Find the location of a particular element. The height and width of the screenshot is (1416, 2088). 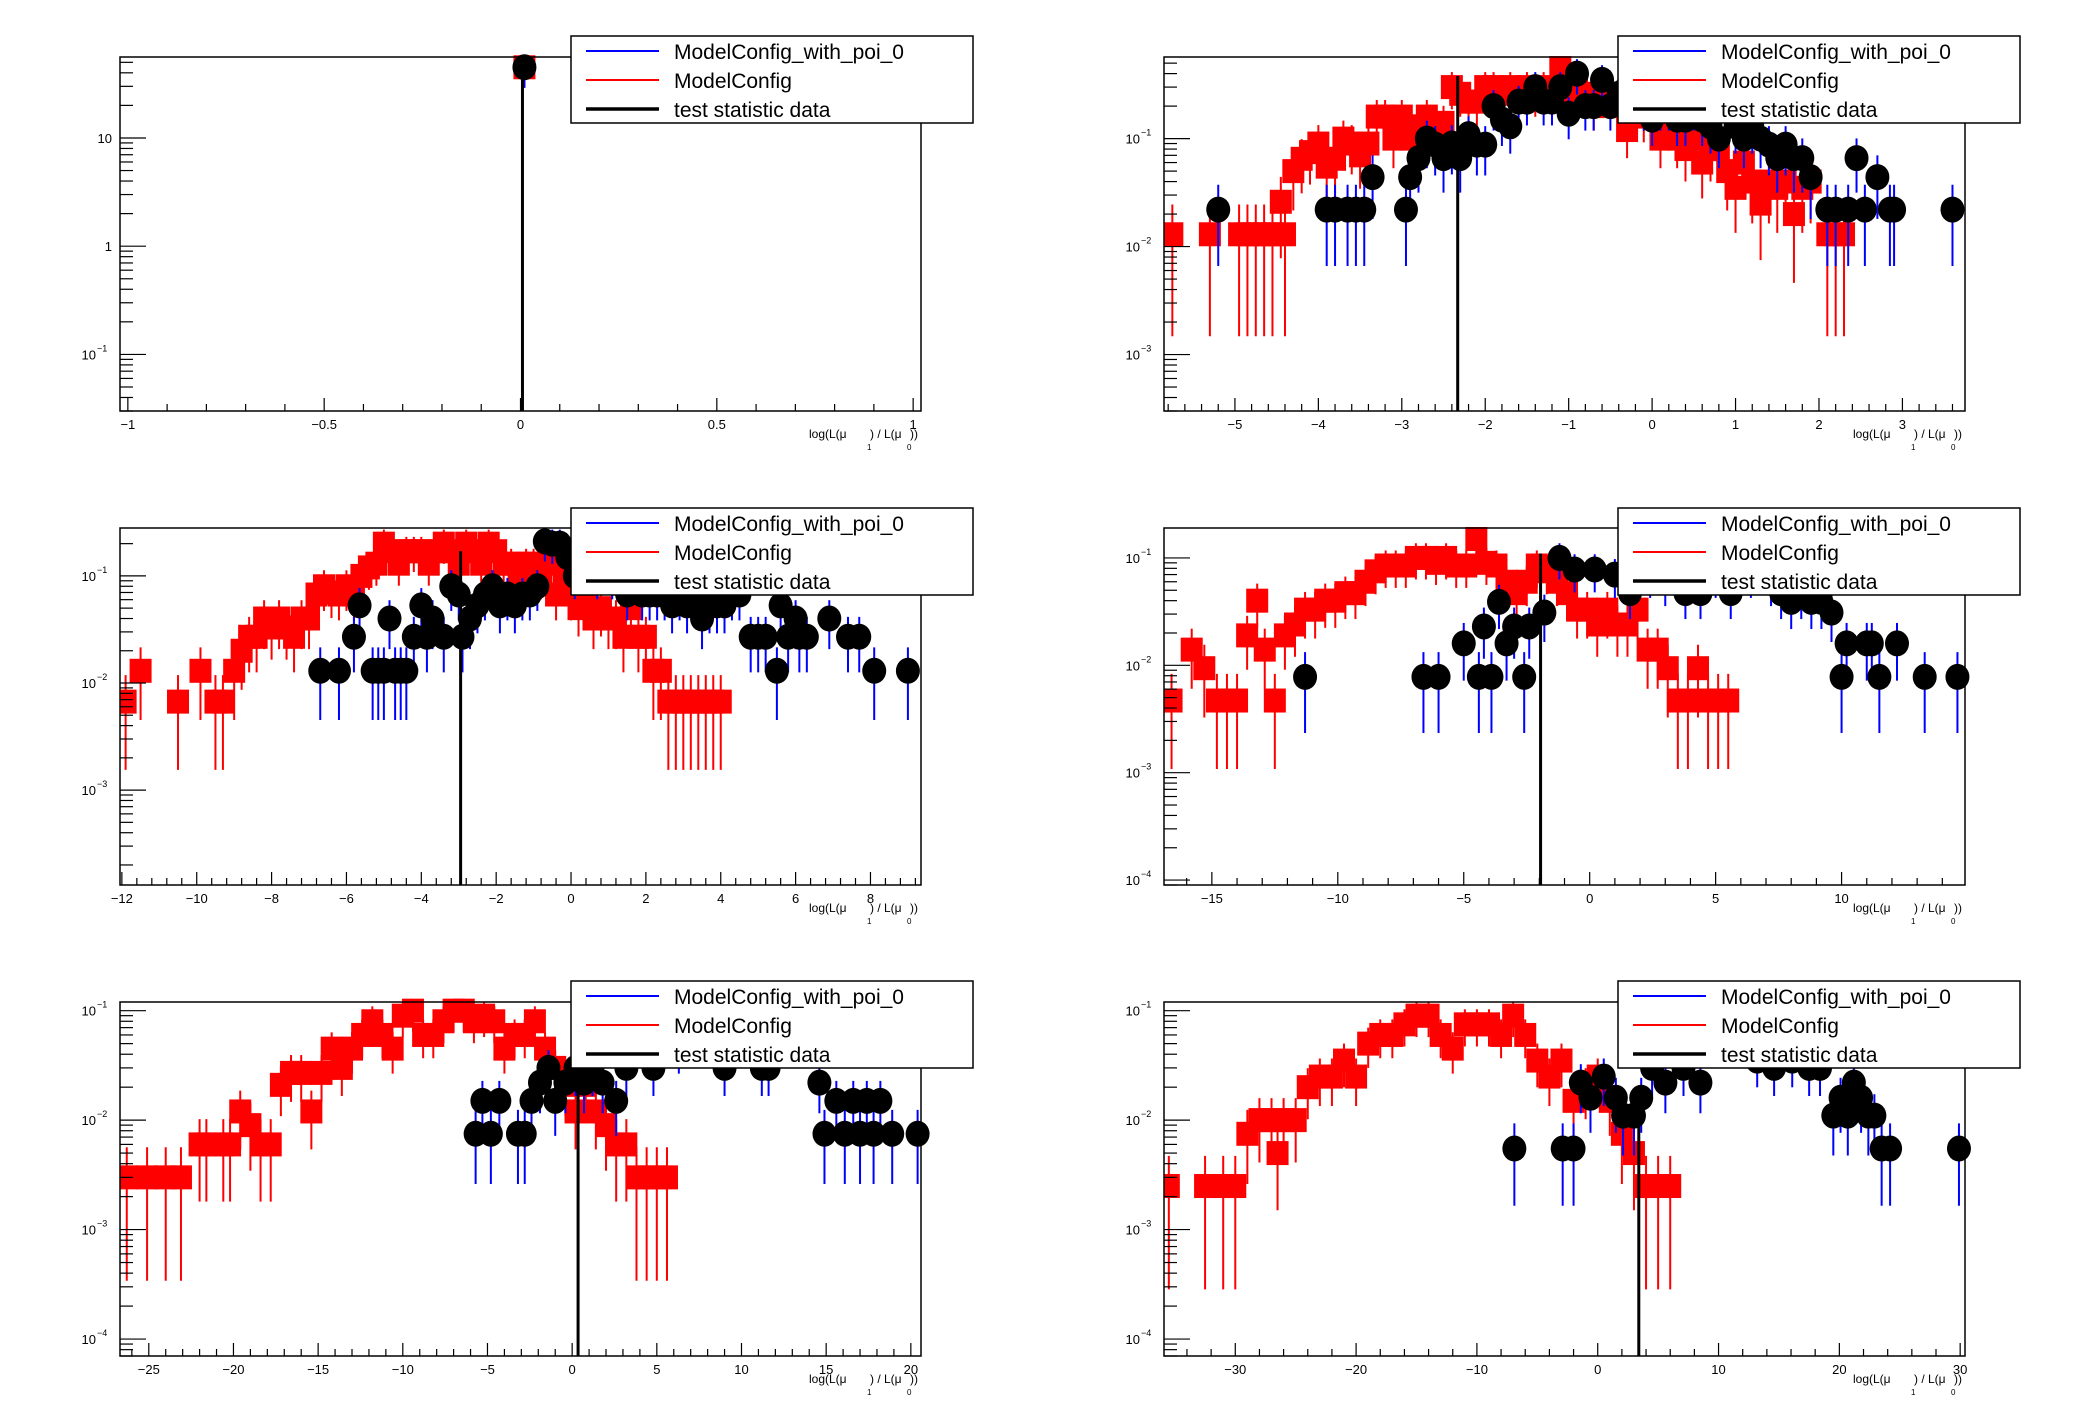

x-tick-label: −12 is located at coordinates (122, 898).